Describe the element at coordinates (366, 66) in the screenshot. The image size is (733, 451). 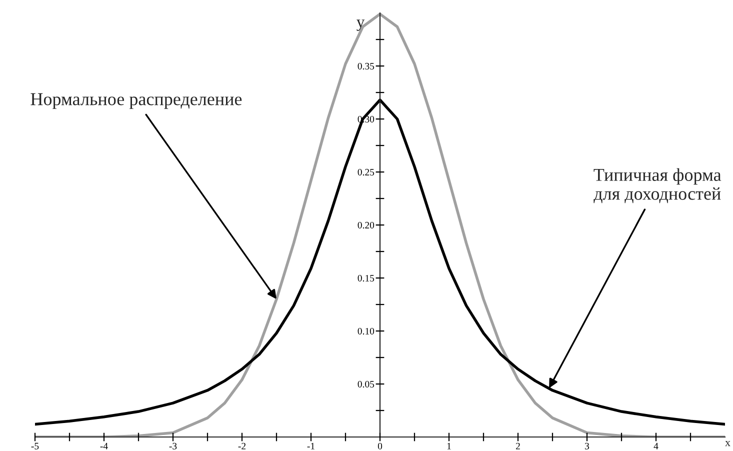
I see `y-tick-label: 0.35` at that location.